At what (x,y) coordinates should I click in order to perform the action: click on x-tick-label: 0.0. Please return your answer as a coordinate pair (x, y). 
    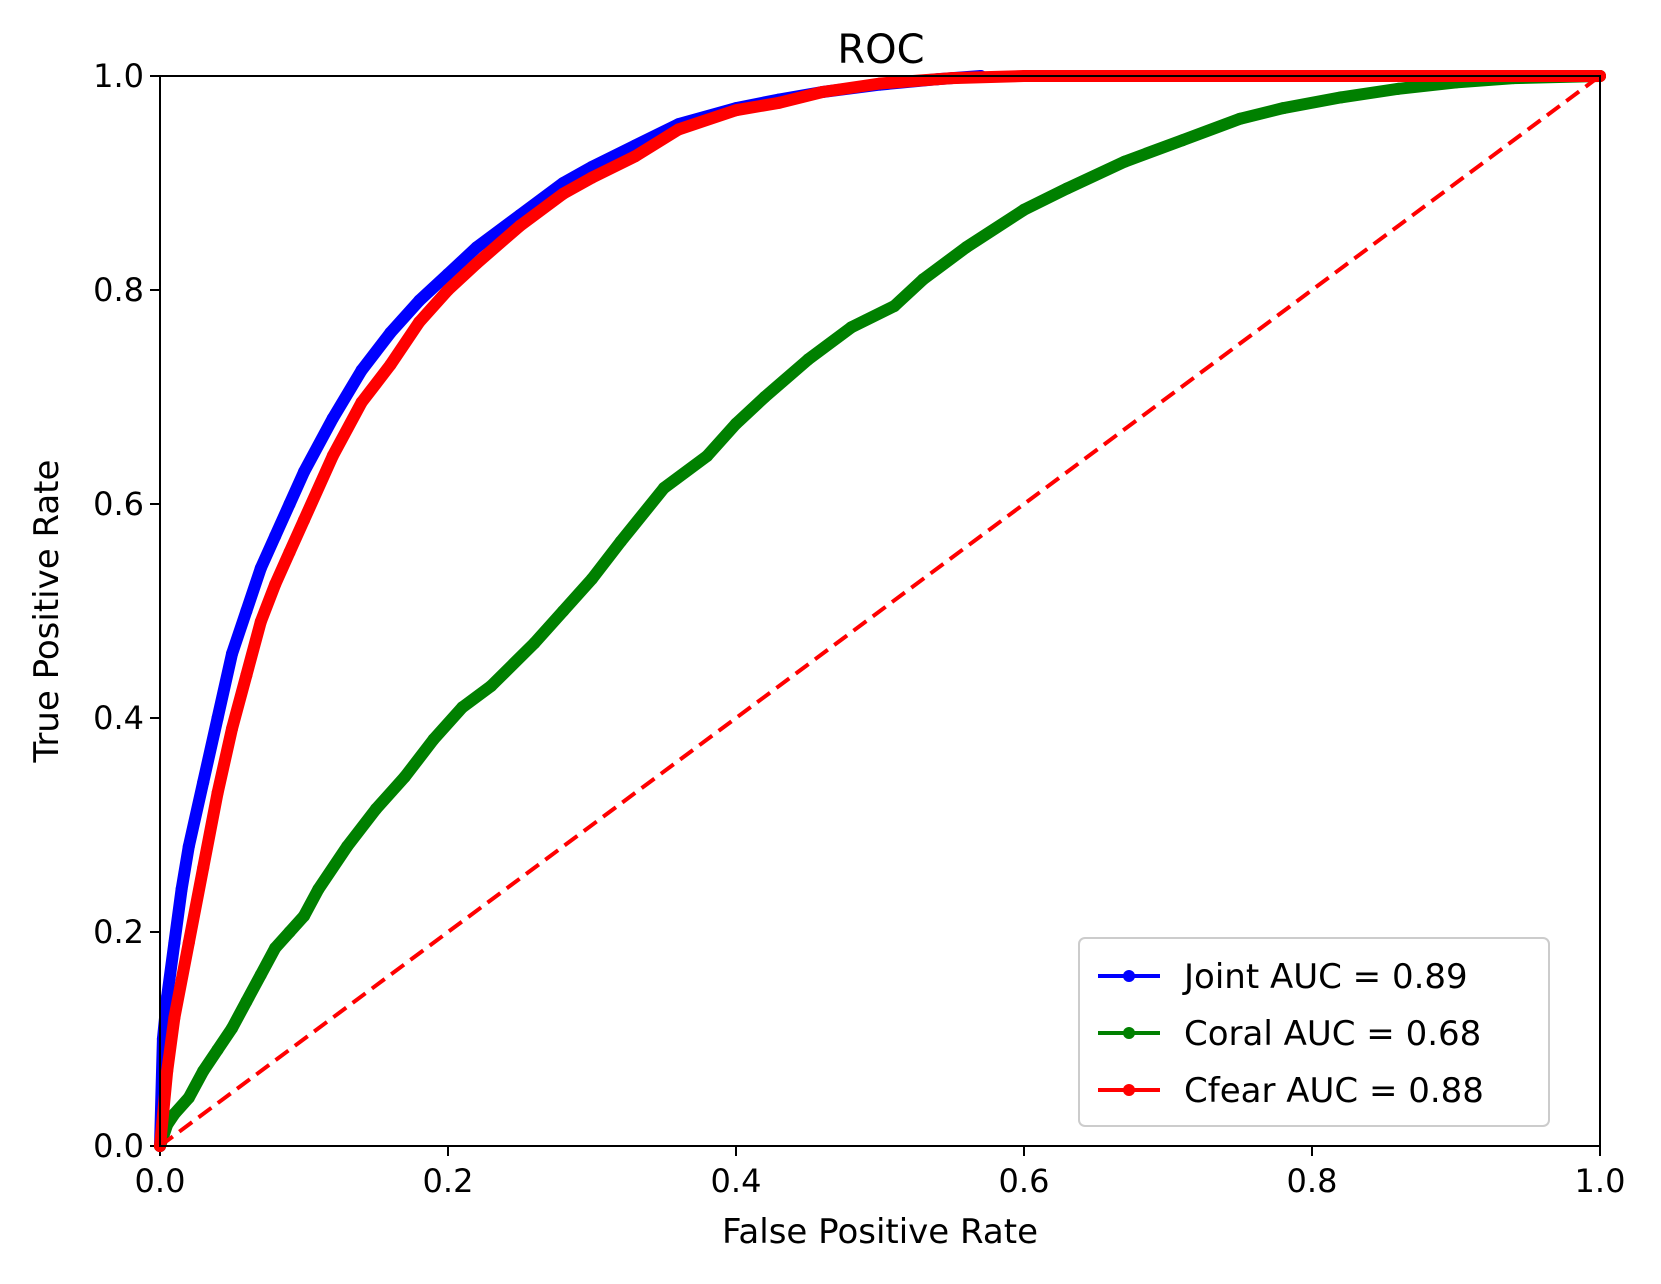
    Looking at the image, I should click on (160, 1181).